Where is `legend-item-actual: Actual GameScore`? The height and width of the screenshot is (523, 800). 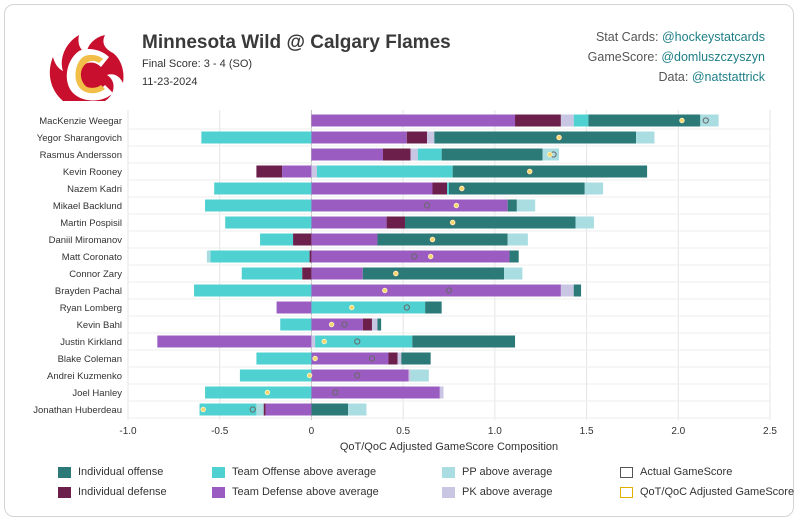 legend-item-actual: Actual GameScore is located at coordinates (676, 472).